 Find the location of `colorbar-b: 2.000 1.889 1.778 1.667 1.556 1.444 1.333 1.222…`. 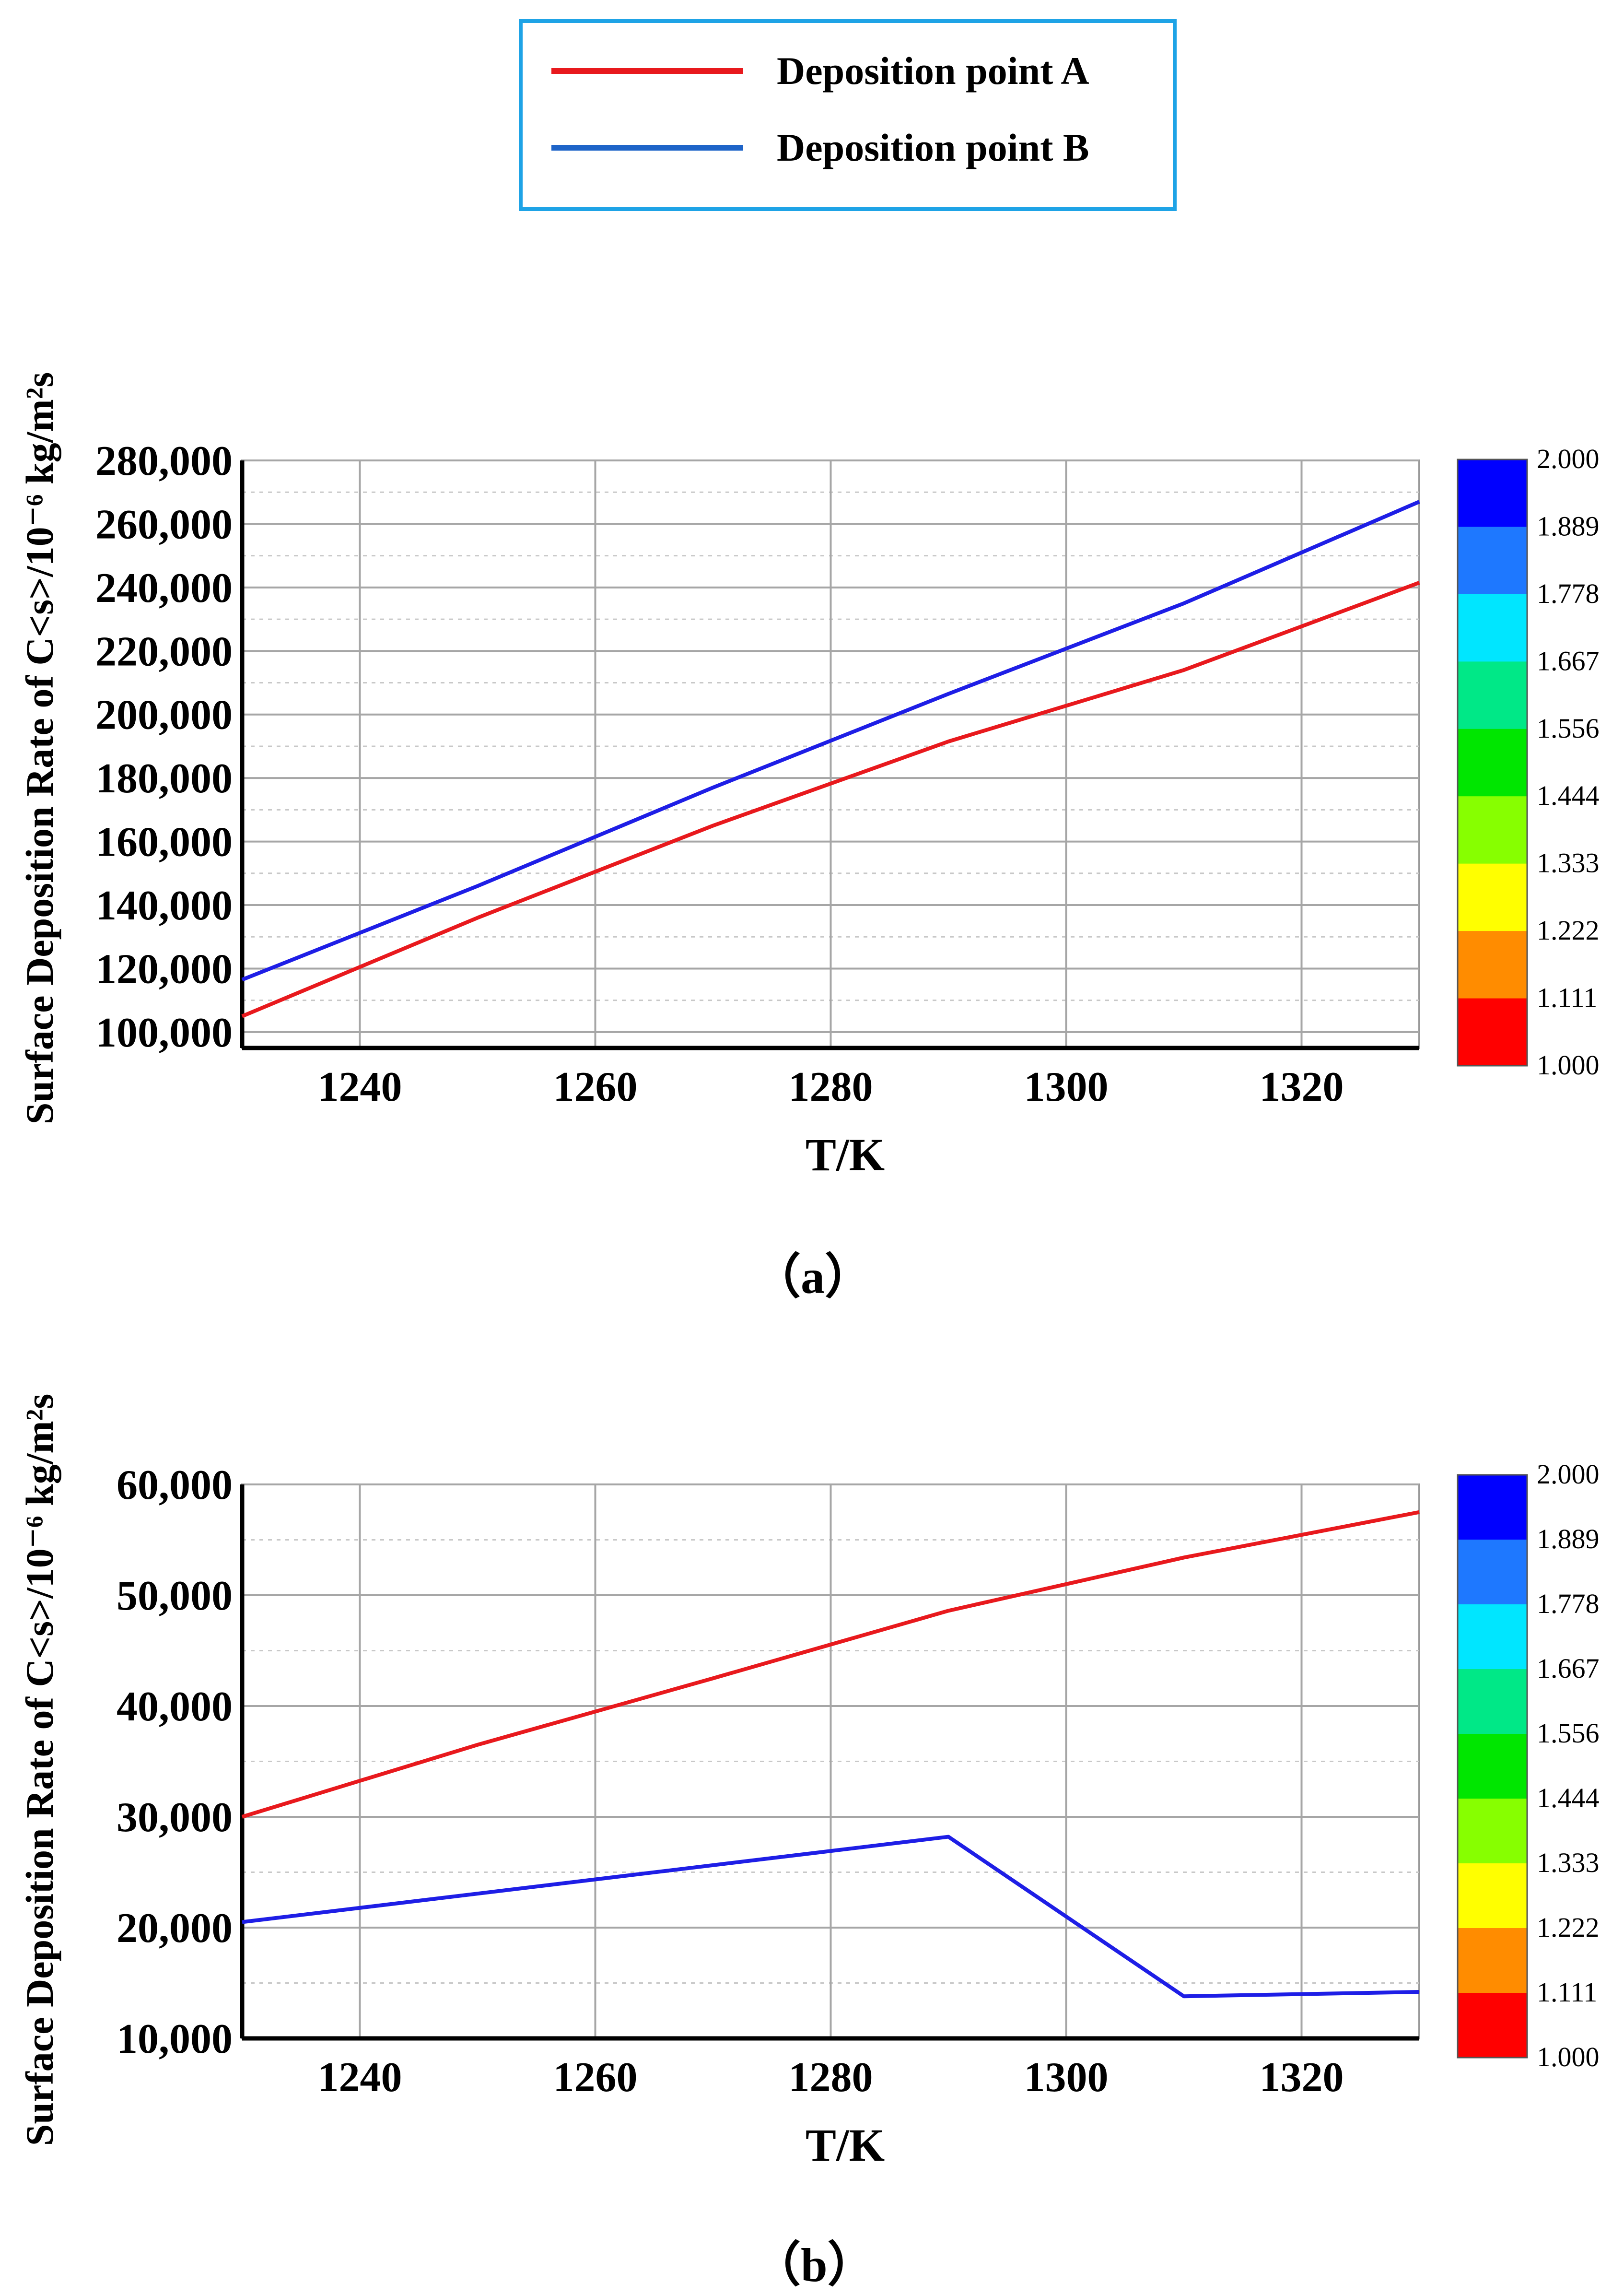

colorbar-b: 2.000 1.889 1.778 1.667 1.556 1.444 1.333 1.222… is located at coordinates (1528, 1766).